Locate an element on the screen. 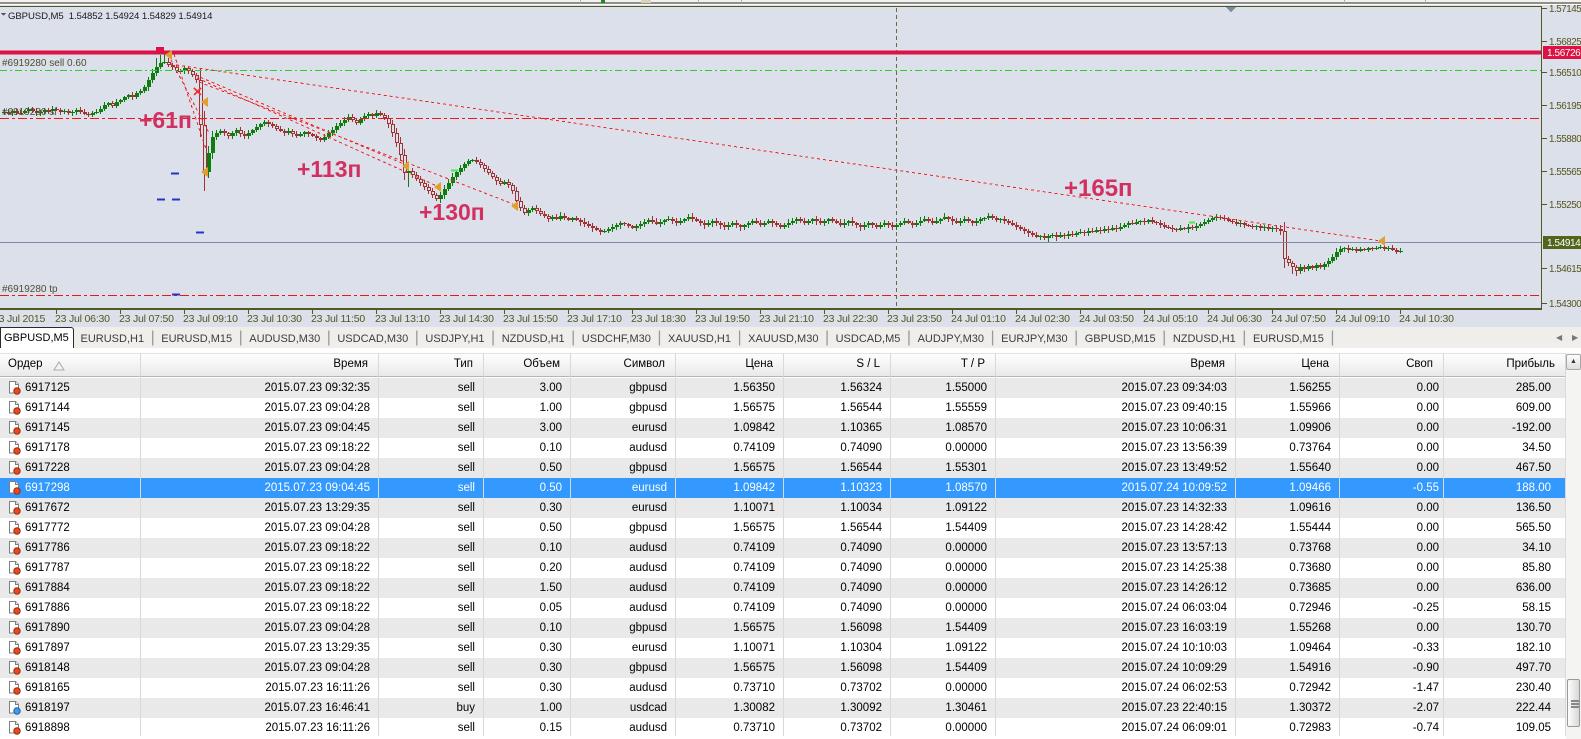 The height and width of the screenshot is (739, 1581). svg-text: 24 Jul 09:10 is located at coordinates (1362, 319).